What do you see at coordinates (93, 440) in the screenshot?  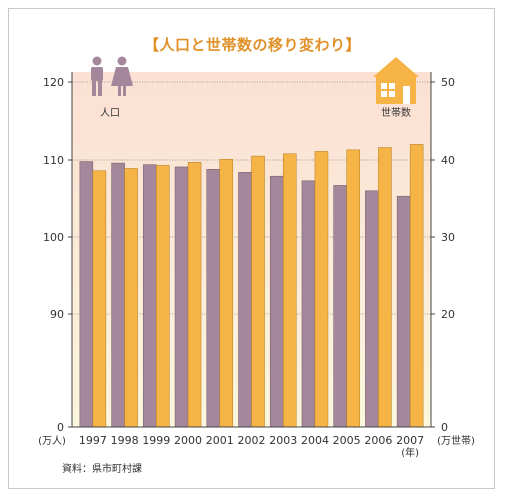 I see `x-tick-label: 1997` at bounding box center [93, 440].